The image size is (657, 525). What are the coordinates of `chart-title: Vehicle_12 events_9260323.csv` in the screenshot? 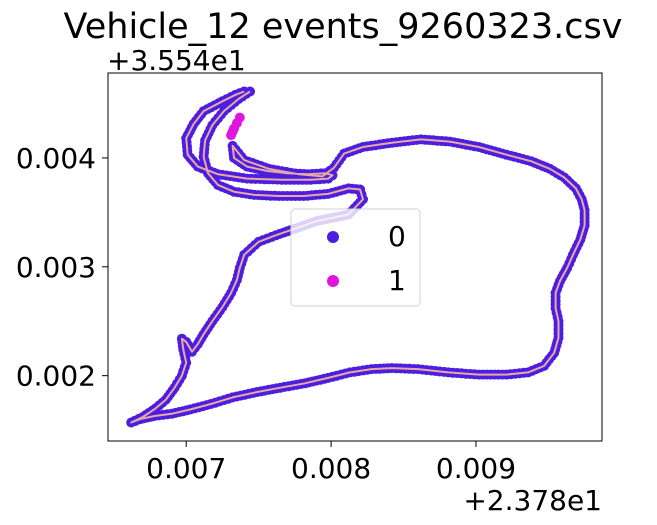 It's located at (343, 27).